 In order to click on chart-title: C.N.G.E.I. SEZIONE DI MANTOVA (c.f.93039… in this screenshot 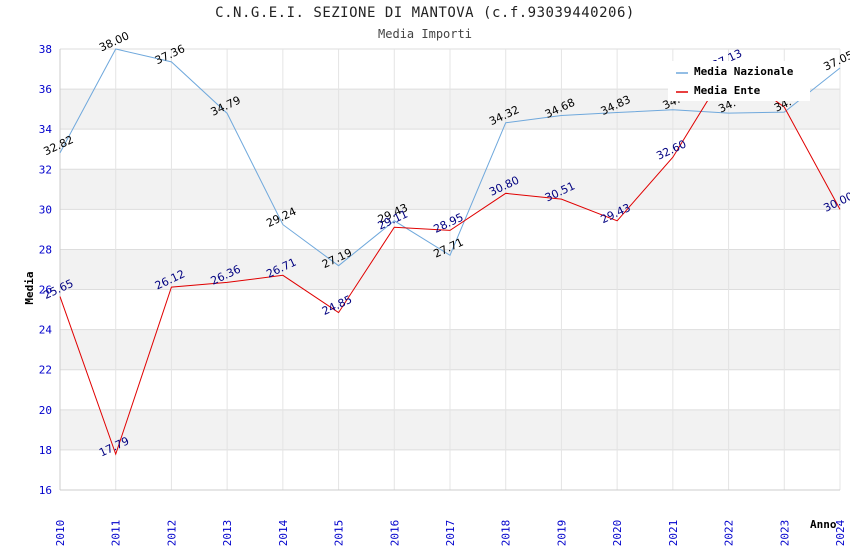, I will do `click(425, 13)`.